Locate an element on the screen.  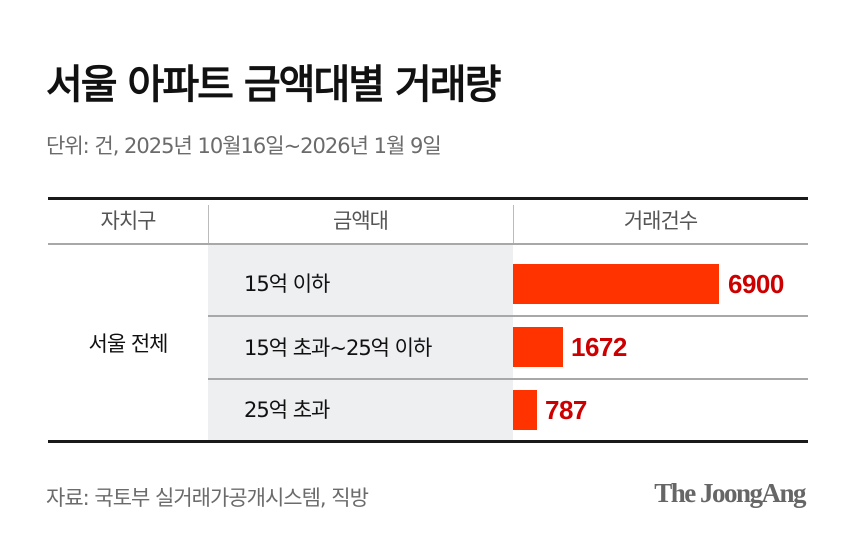
source-note: 자료: 국토부 실거래가공개시스템, 직방 is located at coordinates (207, 498).